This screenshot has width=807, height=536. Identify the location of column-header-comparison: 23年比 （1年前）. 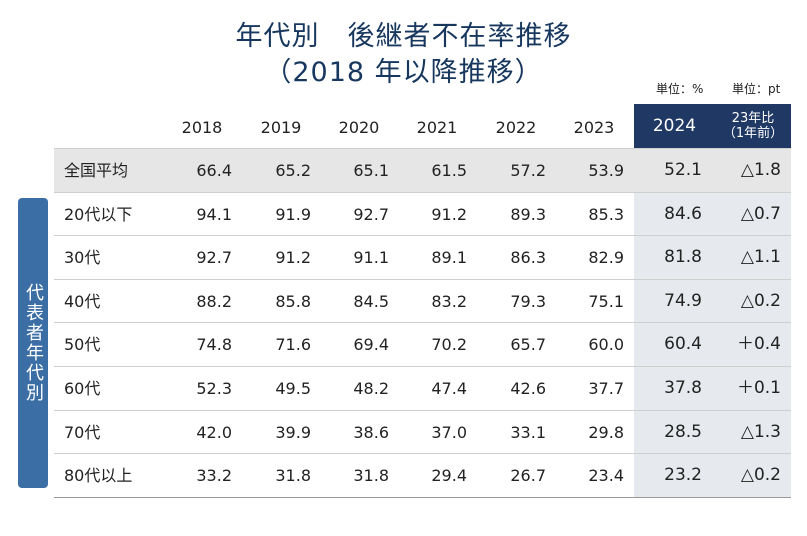
(753, 126).